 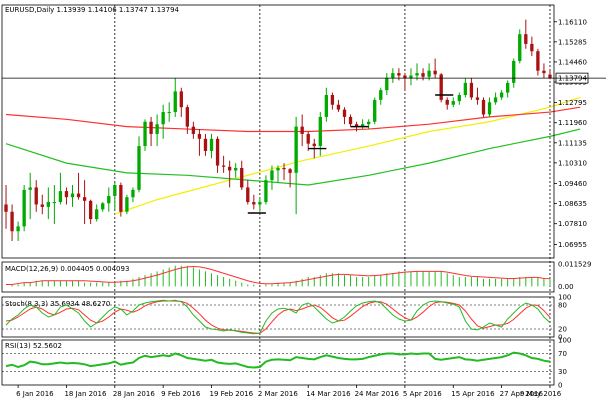 What do you see at coordinates (541, 394) in the screenshot?
I see `time-tick-label-11: 9 May 2016` at bounding box center [541, 394].